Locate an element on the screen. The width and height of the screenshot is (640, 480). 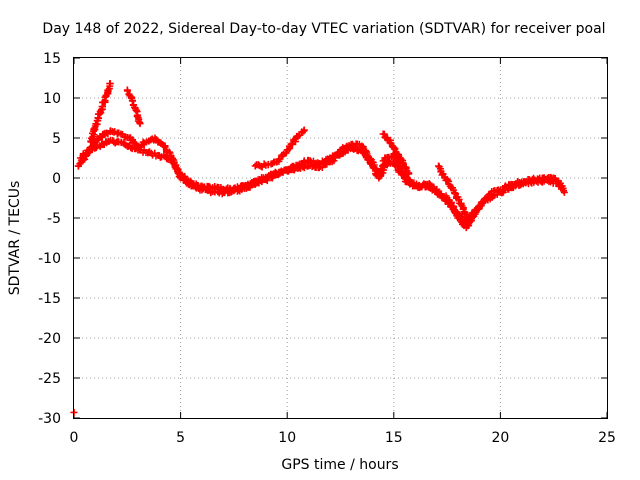
y-tick-label: -10 is located at coordinates (49, 259).